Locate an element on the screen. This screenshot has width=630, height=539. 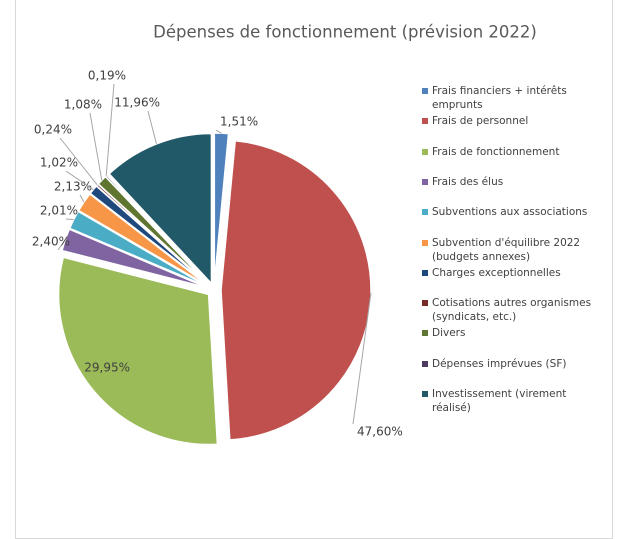
legend-label: Subventions aux associations is located at coordinates (510, 212).